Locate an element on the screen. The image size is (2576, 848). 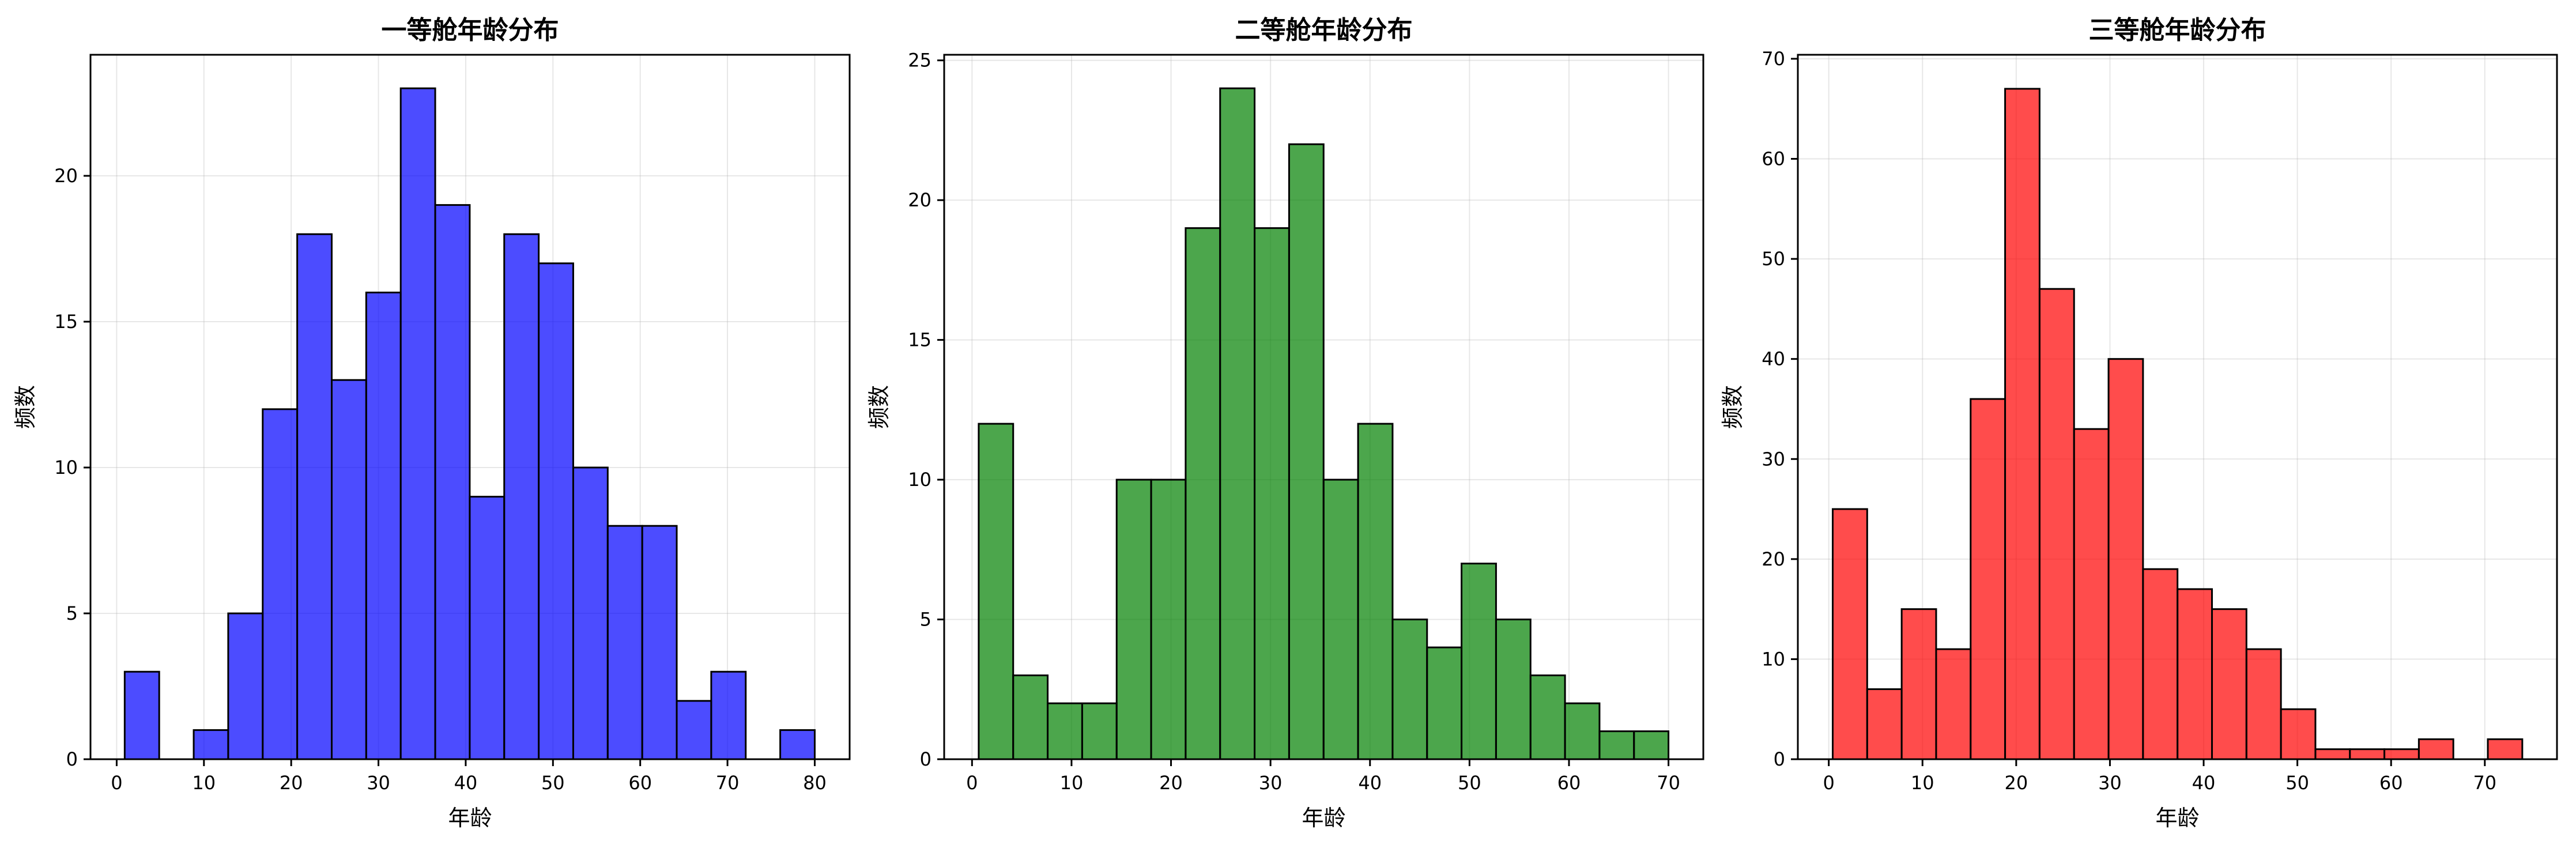
chart-title: 三等舱年龄分布 is located at coordinates (2177, 30).